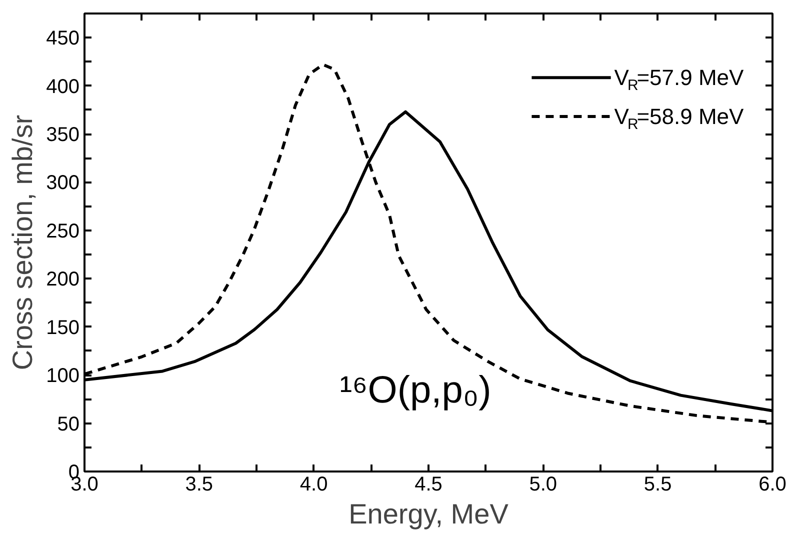  Describe the element at coordinates (772, 485) in the screenshot. I see `x-tick-label: 6.0` at that location.